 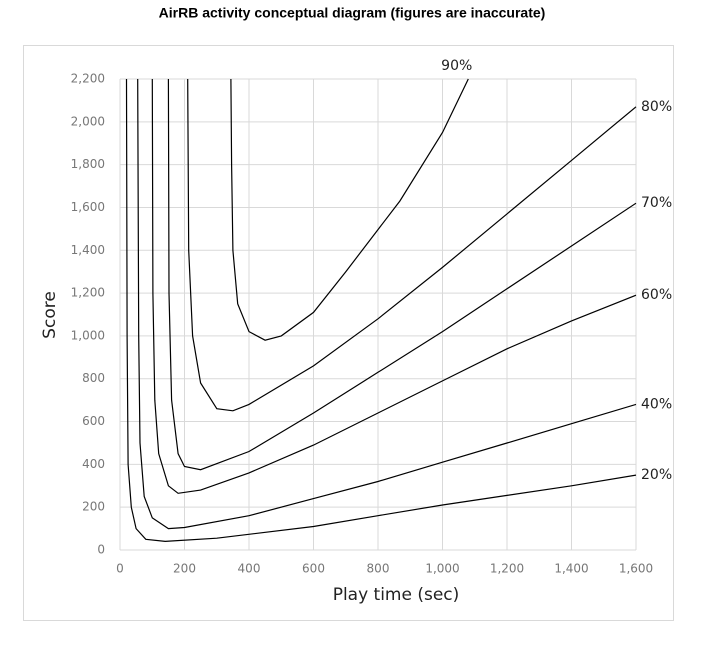 I want to click on y-tick-label: 0, so click(x=101, y=550).